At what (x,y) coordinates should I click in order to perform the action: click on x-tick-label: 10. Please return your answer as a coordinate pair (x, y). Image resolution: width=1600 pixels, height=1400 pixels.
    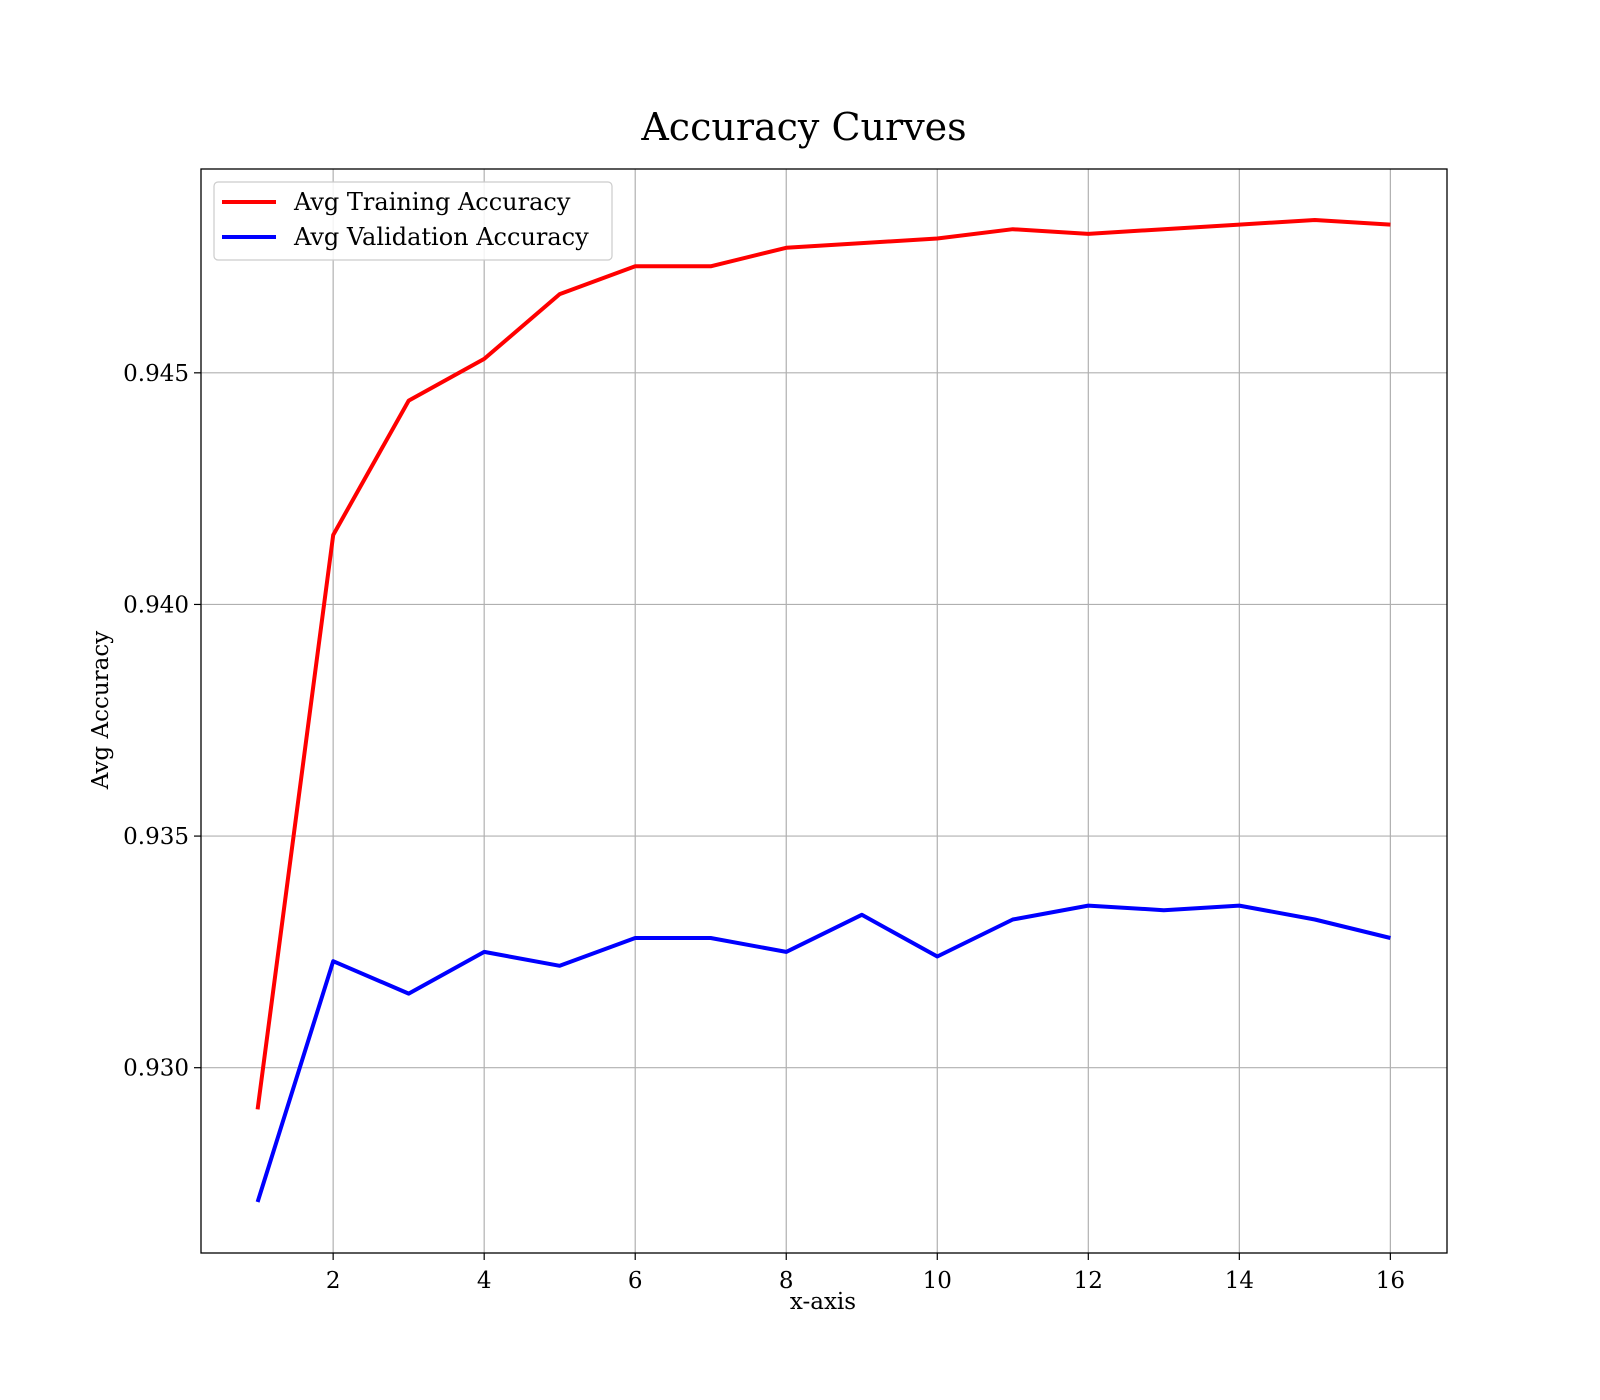
    Looking at the image, I should click on (937, 1281).